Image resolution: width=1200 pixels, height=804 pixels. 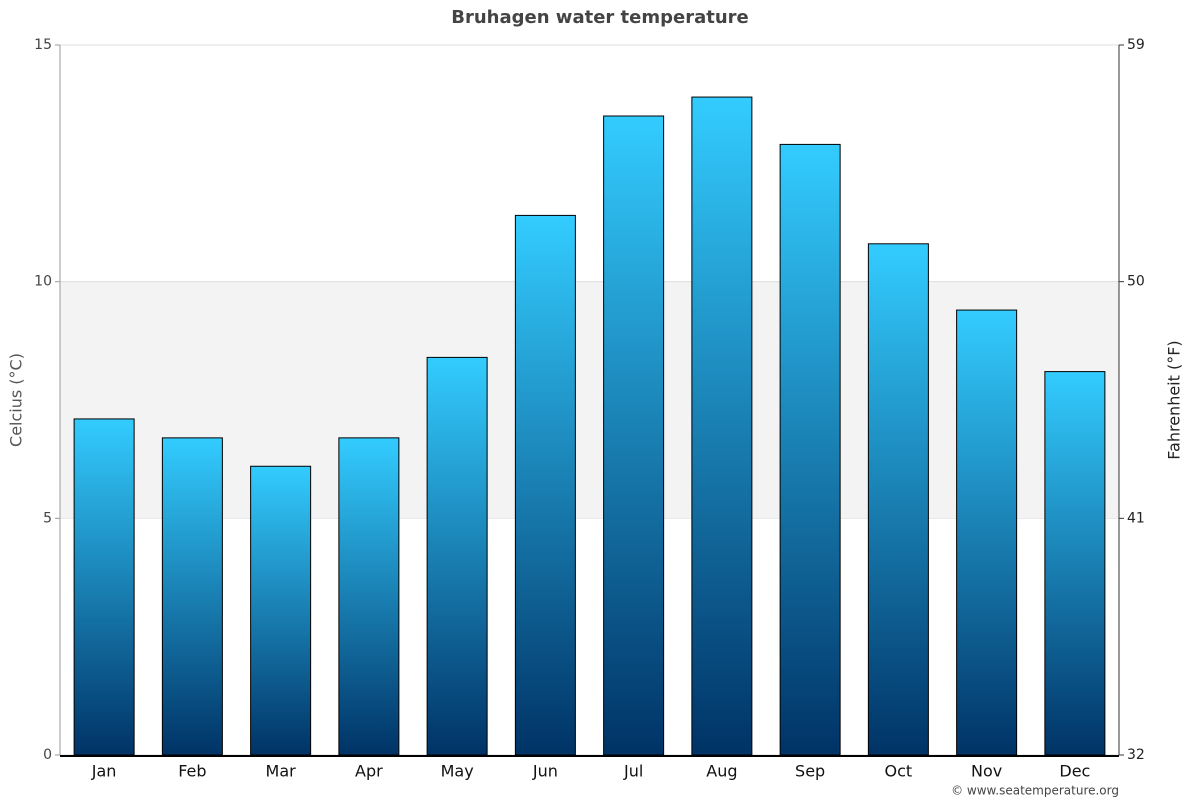 I want to click on x-tick-label: Sep, so click(x=810, y=771).